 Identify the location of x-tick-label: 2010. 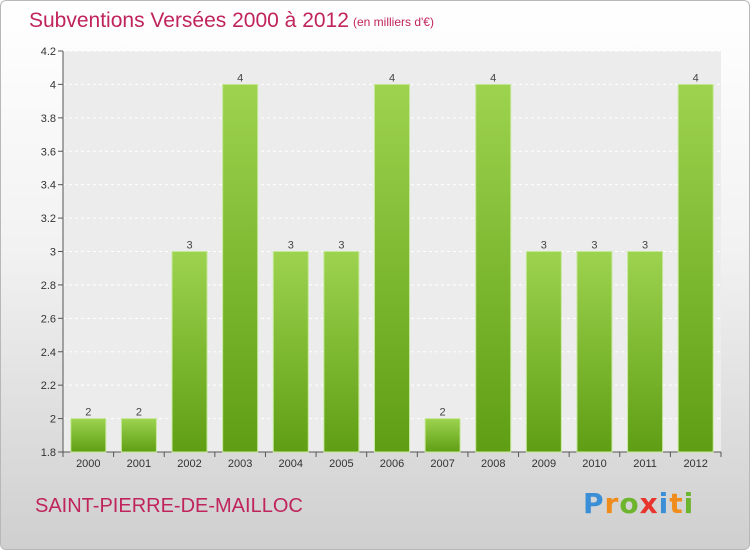
(594, 464).